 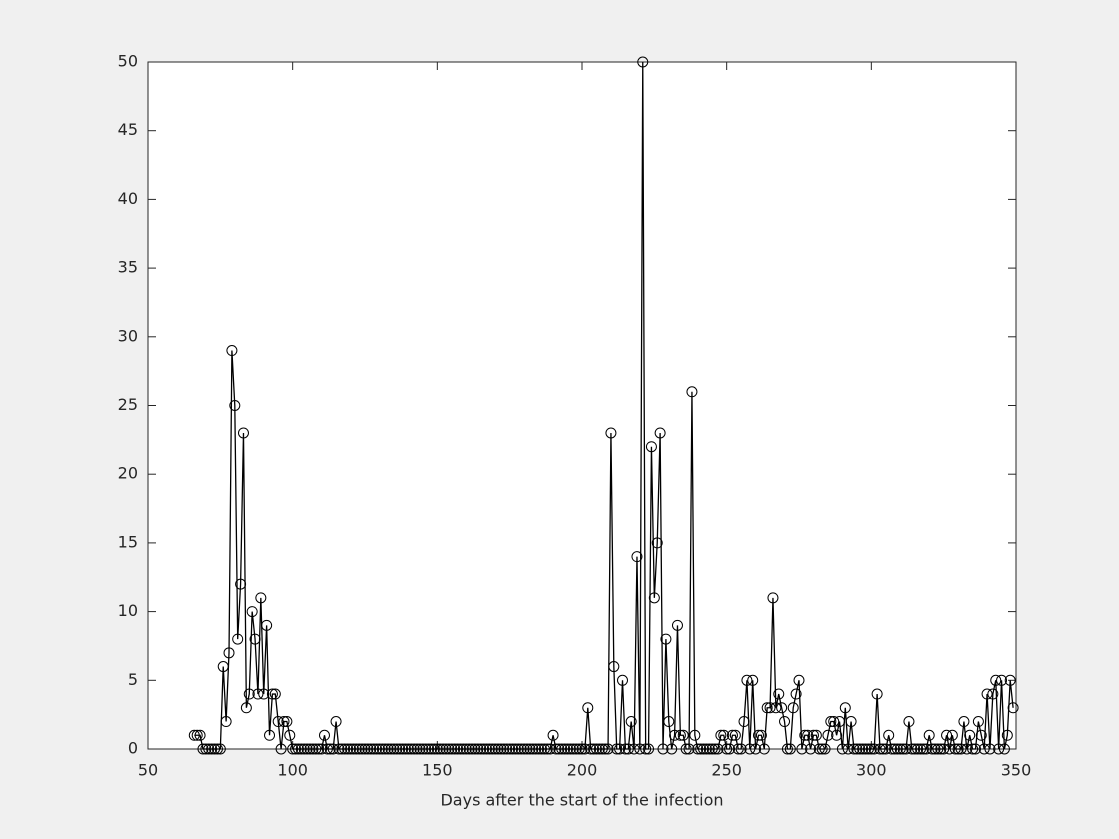 I want to click on y-tick-label: 0, so click(x=133, y=748).